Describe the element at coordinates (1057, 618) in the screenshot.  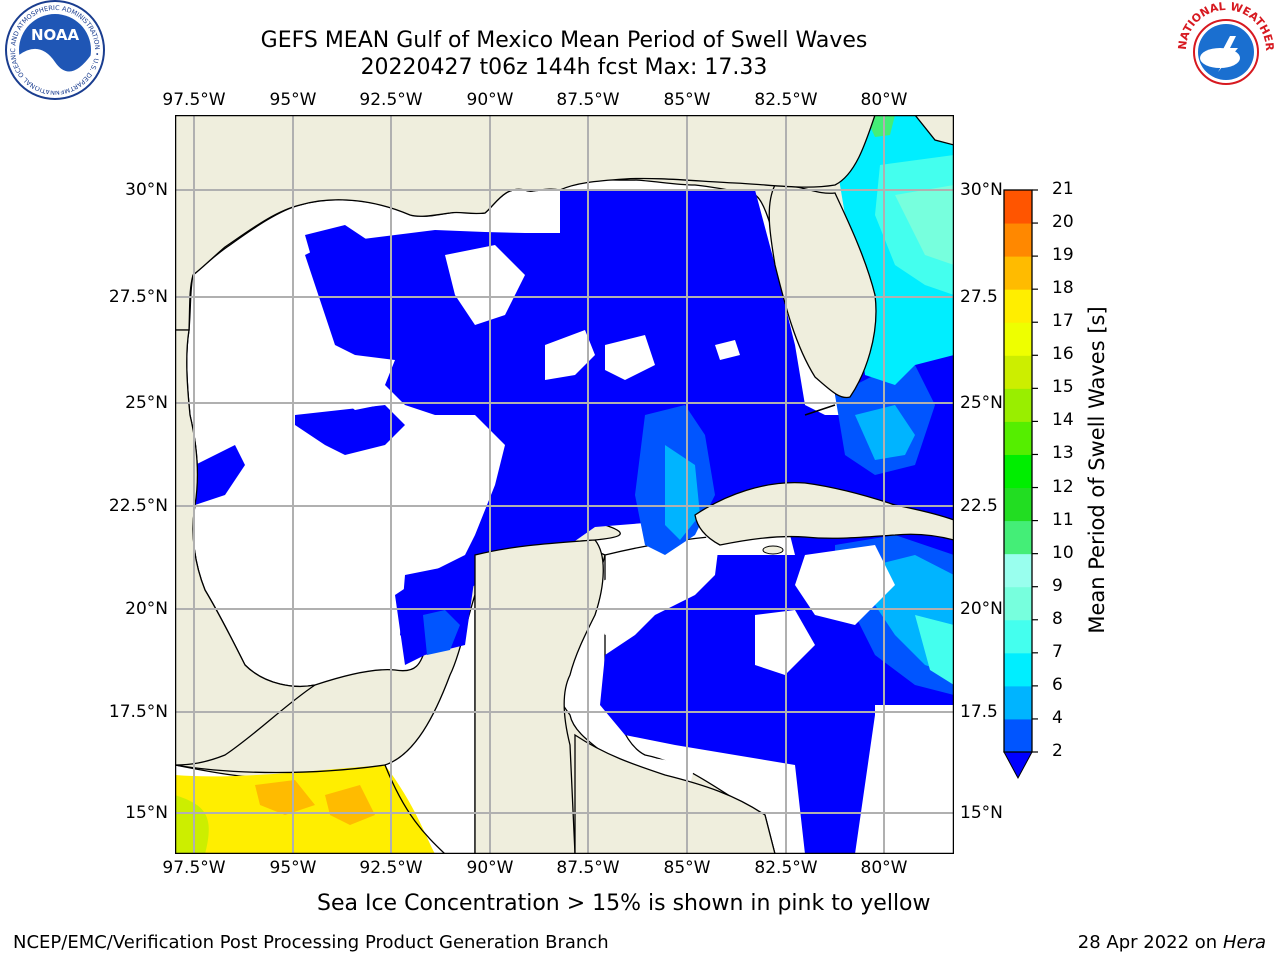
I see `colorbar-tick-label: 8` at that location.